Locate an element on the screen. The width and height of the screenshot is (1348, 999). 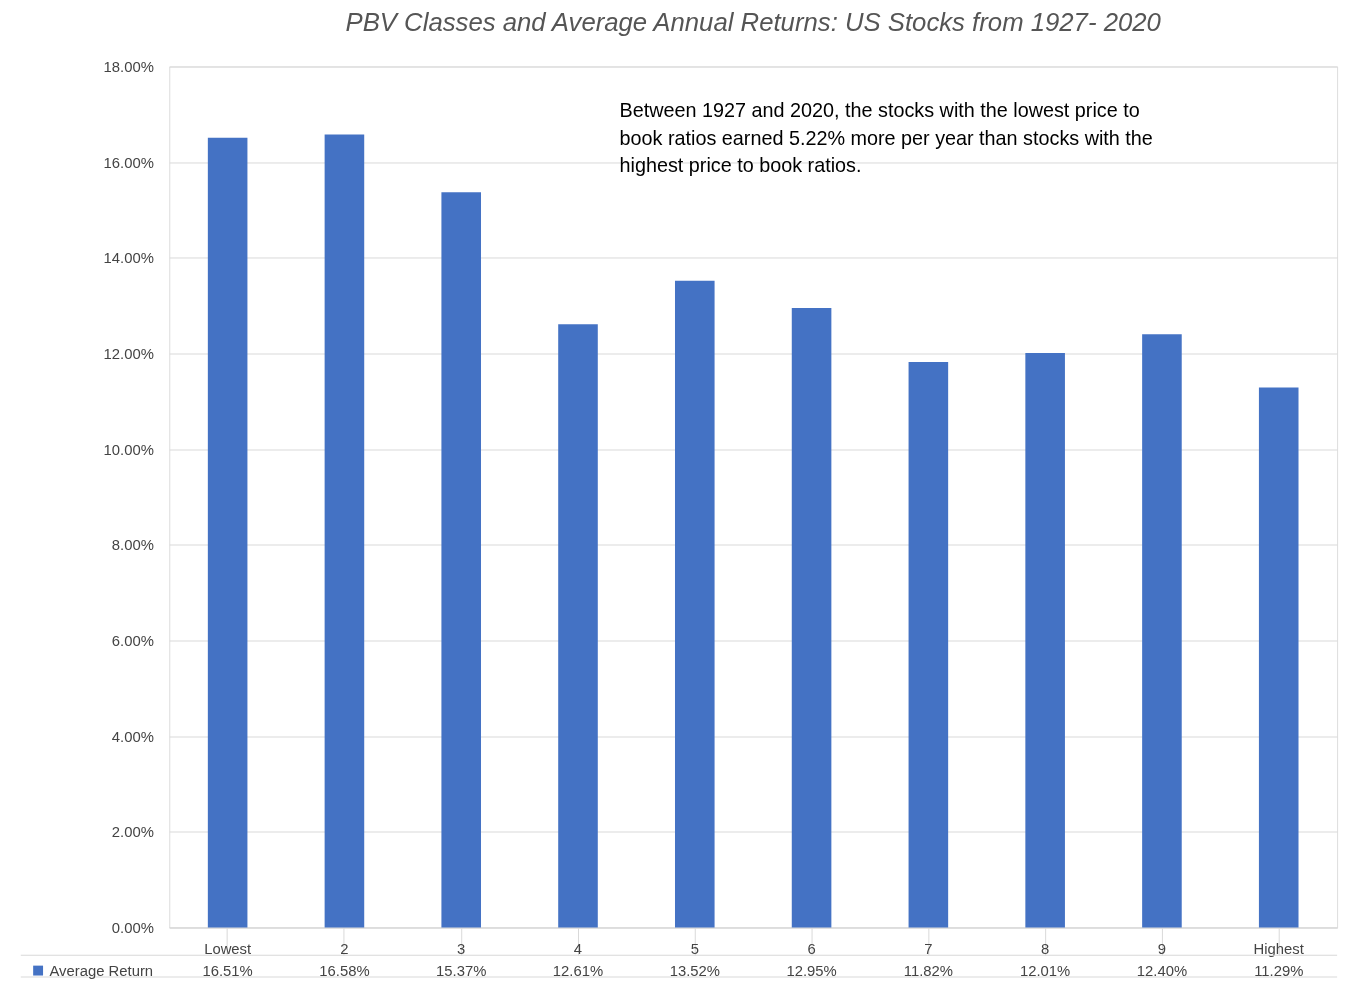
legend-label: Average Return is located at coordinates (101, 970).